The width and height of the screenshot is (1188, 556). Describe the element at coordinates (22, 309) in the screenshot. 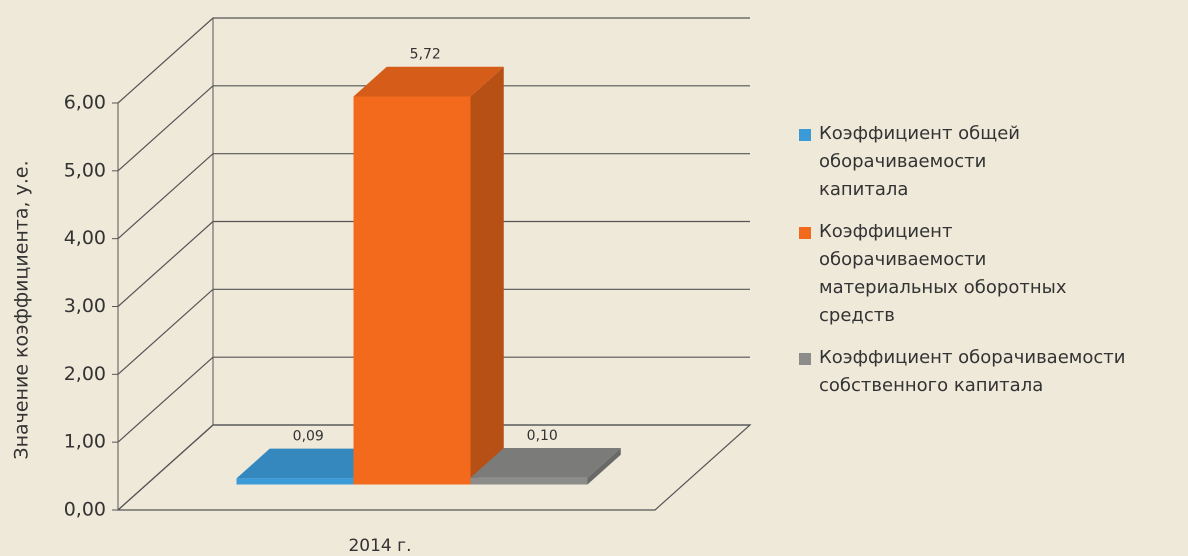

I see `y-axis-title: Значение коэффициента, у.е.` at that location.